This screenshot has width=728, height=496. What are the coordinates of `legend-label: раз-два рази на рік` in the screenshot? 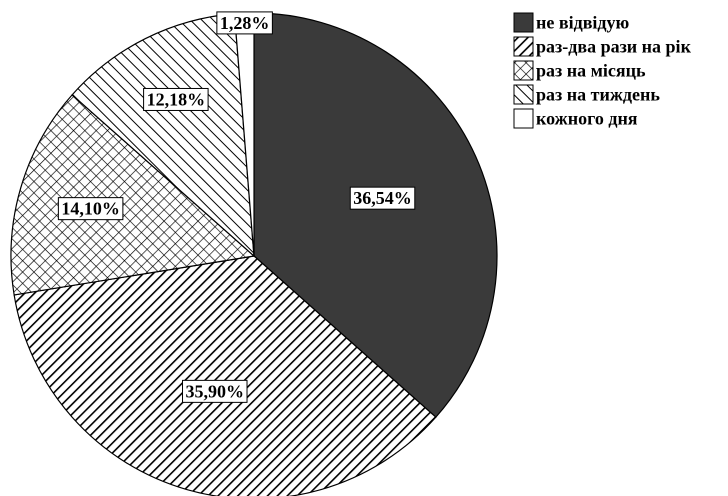 It's located at (614, 47).